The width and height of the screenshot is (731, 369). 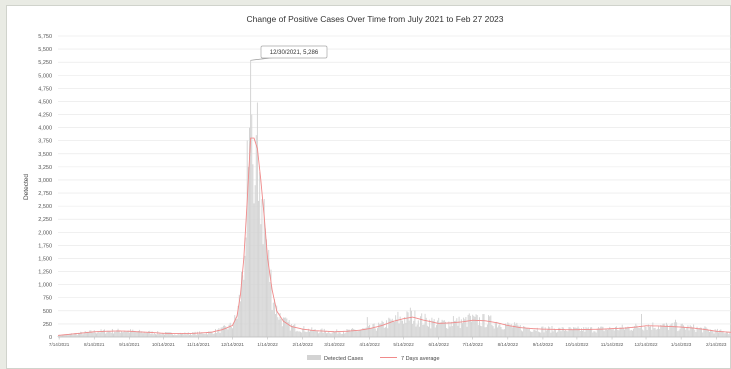 I want to click on annotation-label: 12/30/2021, 5,286, so click(x=294, y=53).